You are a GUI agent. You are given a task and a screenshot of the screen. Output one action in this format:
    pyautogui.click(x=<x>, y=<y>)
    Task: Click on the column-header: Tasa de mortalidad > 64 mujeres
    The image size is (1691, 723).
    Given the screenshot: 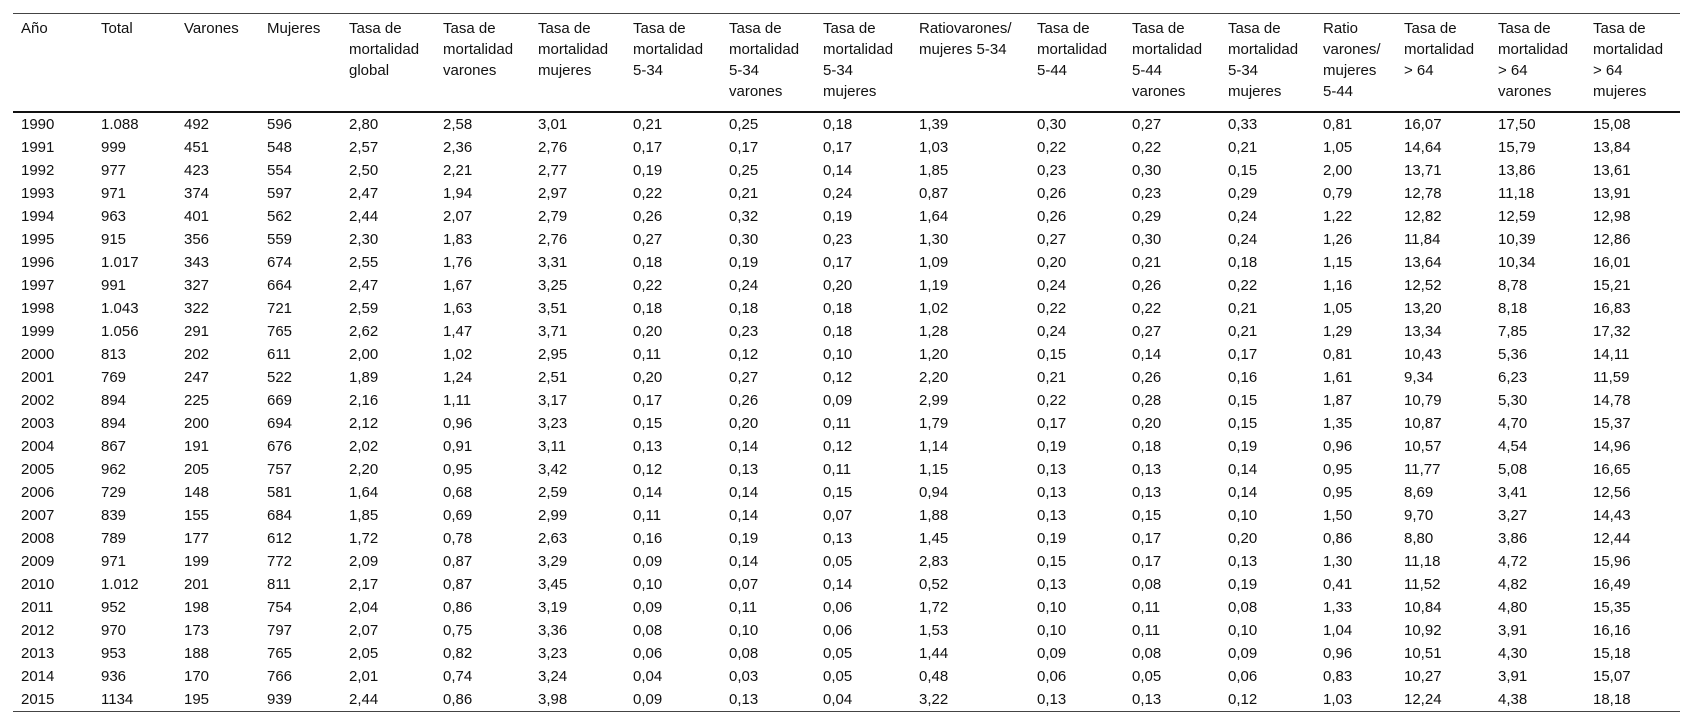 What is the action you would take?
    pyautogui.click(x=1628, y=60)
    